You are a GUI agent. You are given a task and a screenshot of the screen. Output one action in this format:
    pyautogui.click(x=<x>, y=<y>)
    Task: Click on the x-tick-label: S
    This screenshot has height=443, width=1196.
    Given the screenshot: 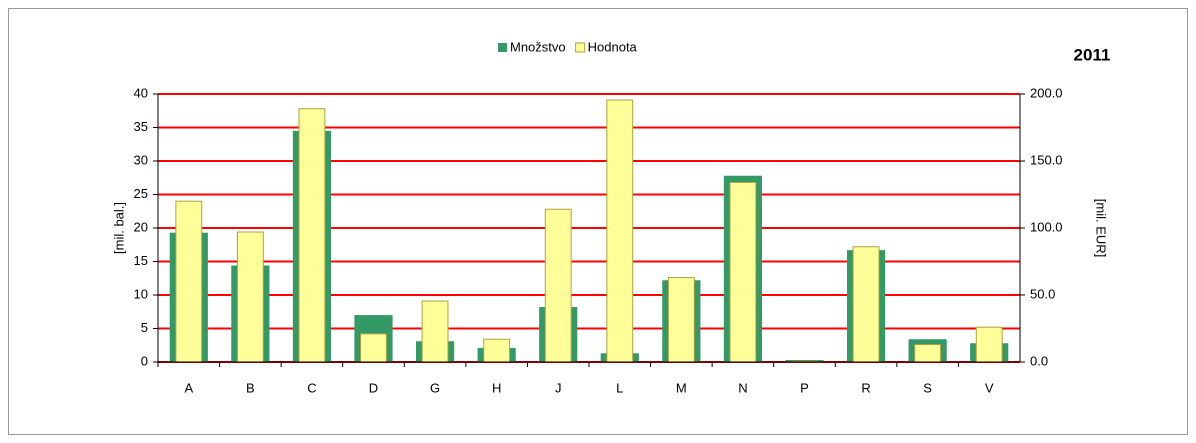 What is the action you would take?
    pyautogui.click(x=927, y=387)
    